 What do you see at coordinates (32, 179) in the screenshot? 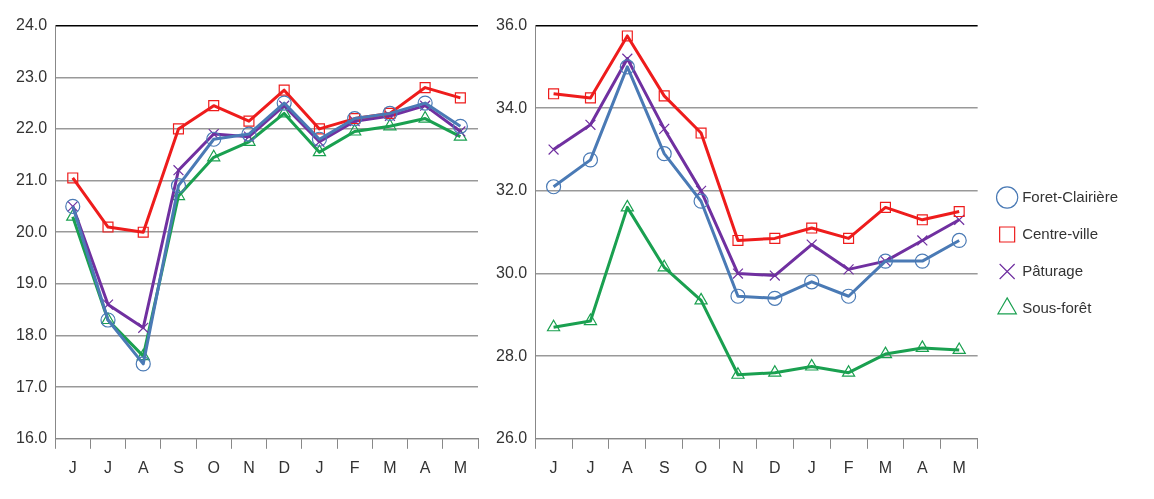
I see `y-tick-label: 21.0` at bounding box center [32, 179].